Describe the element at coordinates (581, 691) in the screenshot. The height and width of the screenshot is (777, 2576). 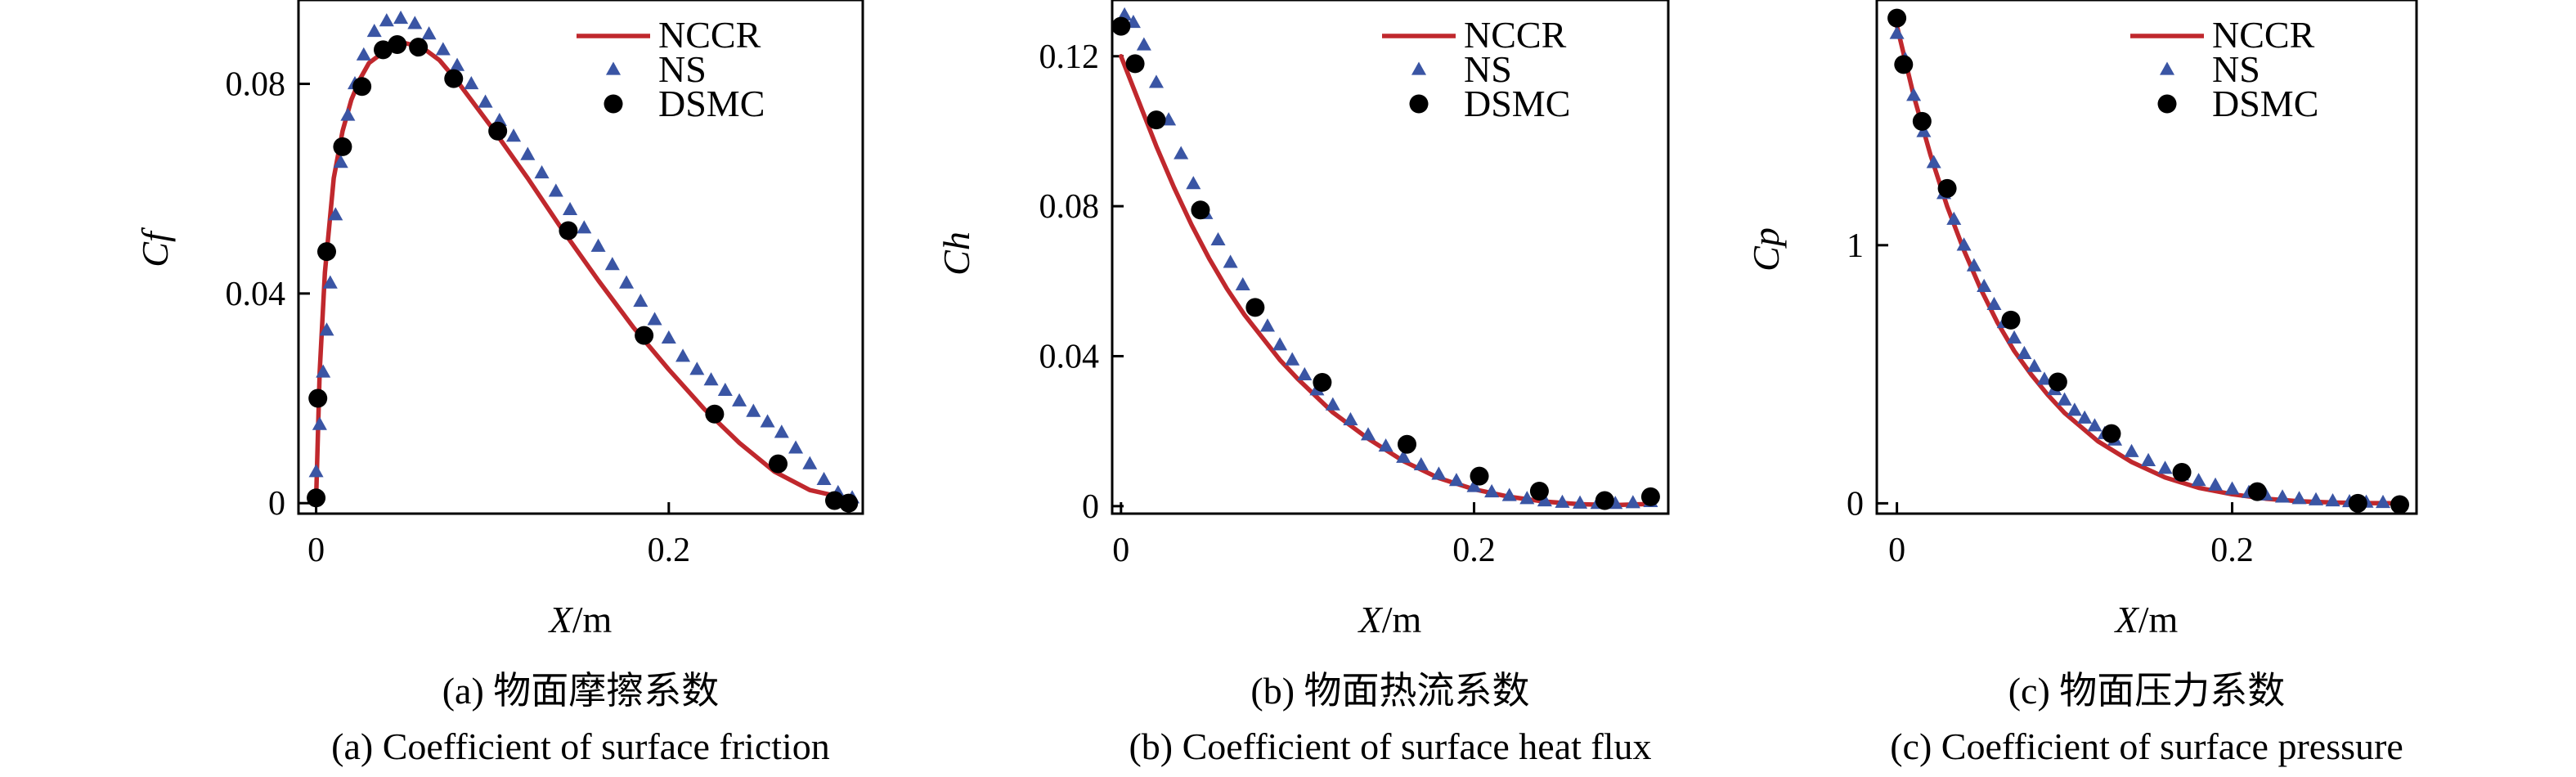
I see `panel-a-caption-zh: (a) 物面摩擦系数` at that location.